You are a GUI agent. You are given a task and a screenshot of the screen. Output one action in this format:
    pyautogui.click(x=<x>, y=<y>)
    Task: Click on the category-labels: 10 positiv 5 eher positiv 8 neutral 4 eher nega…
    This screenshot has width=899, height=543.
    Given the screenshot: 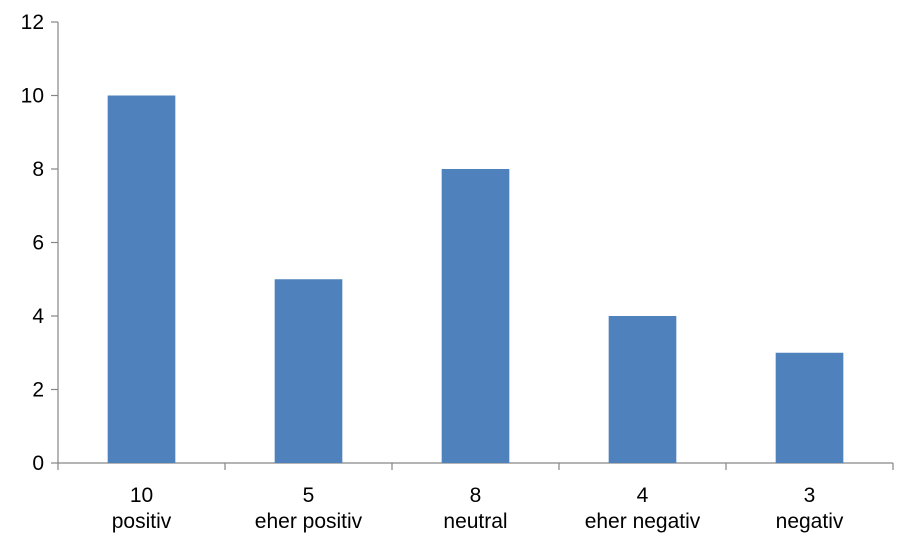 What is the action you would take?
    pyautogui.click(x=478, y=508)
    